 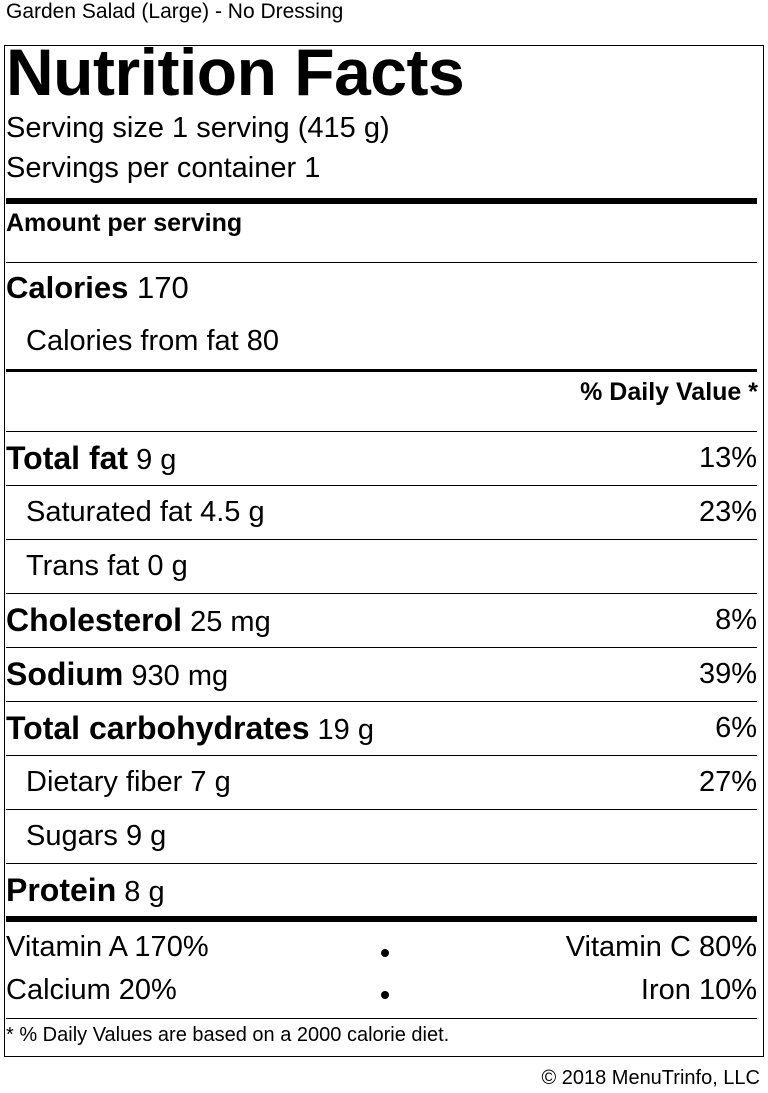 What do you see at coordinates (61, 890) in the screenshot?
I see `nutrient-name: Protein` at bounding box center [61, 890].